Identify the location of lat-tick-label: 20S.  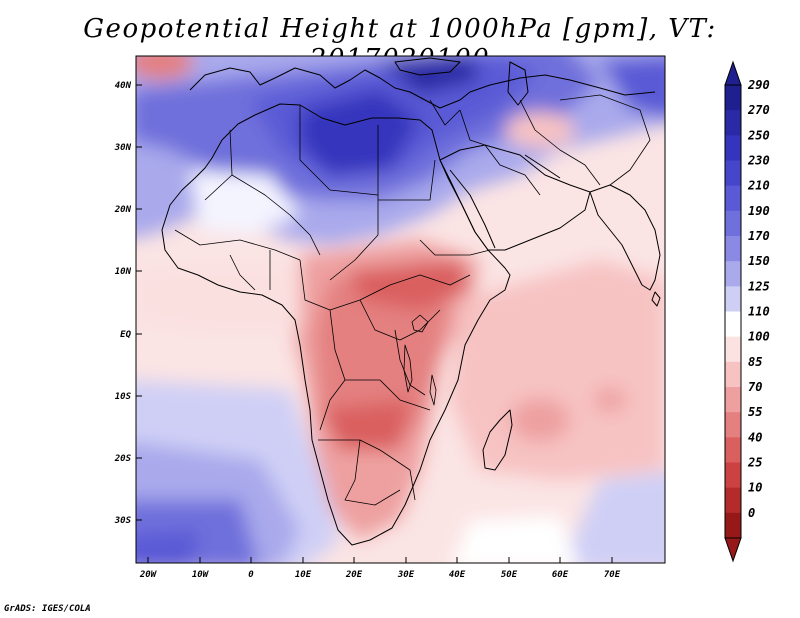
(123, 459).